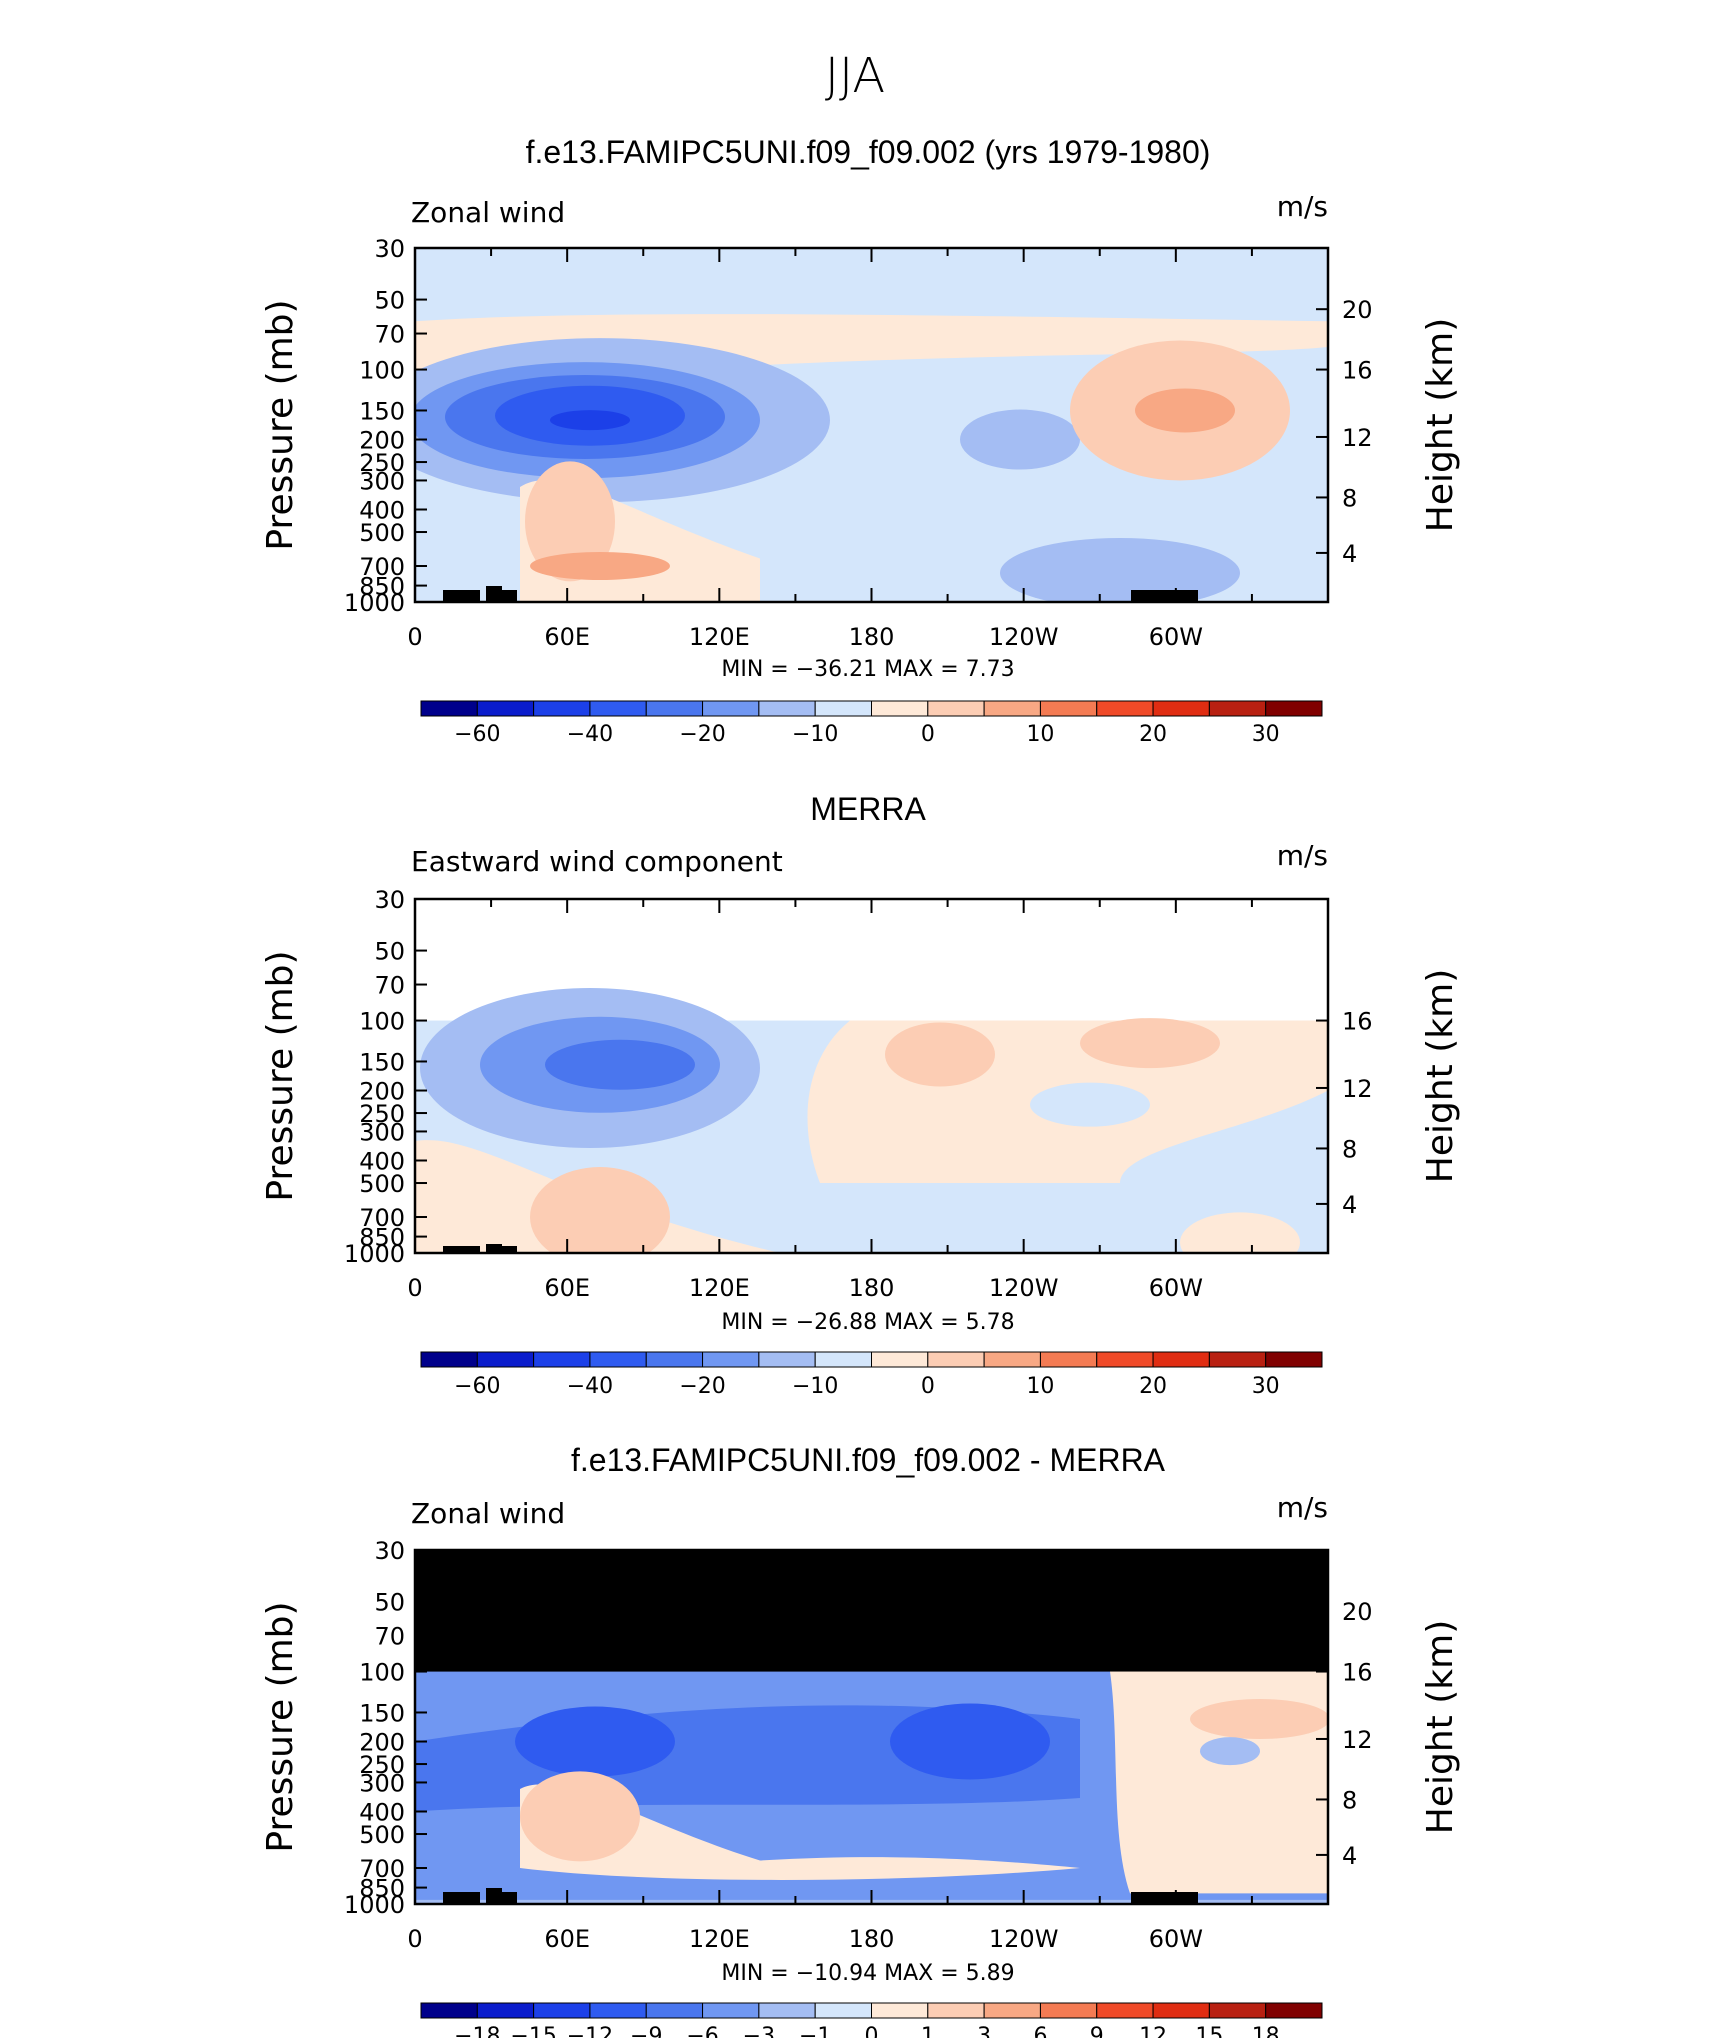 The height and width of the screenshot is (2038, 1710). I want to click on x-tick-label: 0, so click(414, 1939).